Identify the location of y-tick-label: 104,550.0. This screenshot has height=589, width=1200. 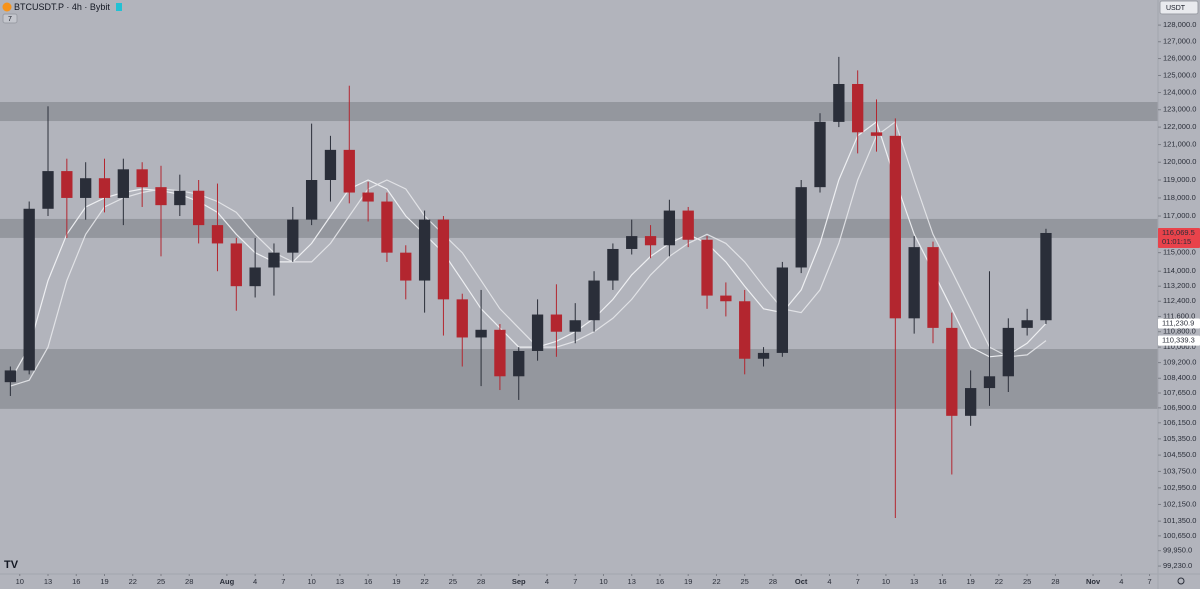
(1179, 454).